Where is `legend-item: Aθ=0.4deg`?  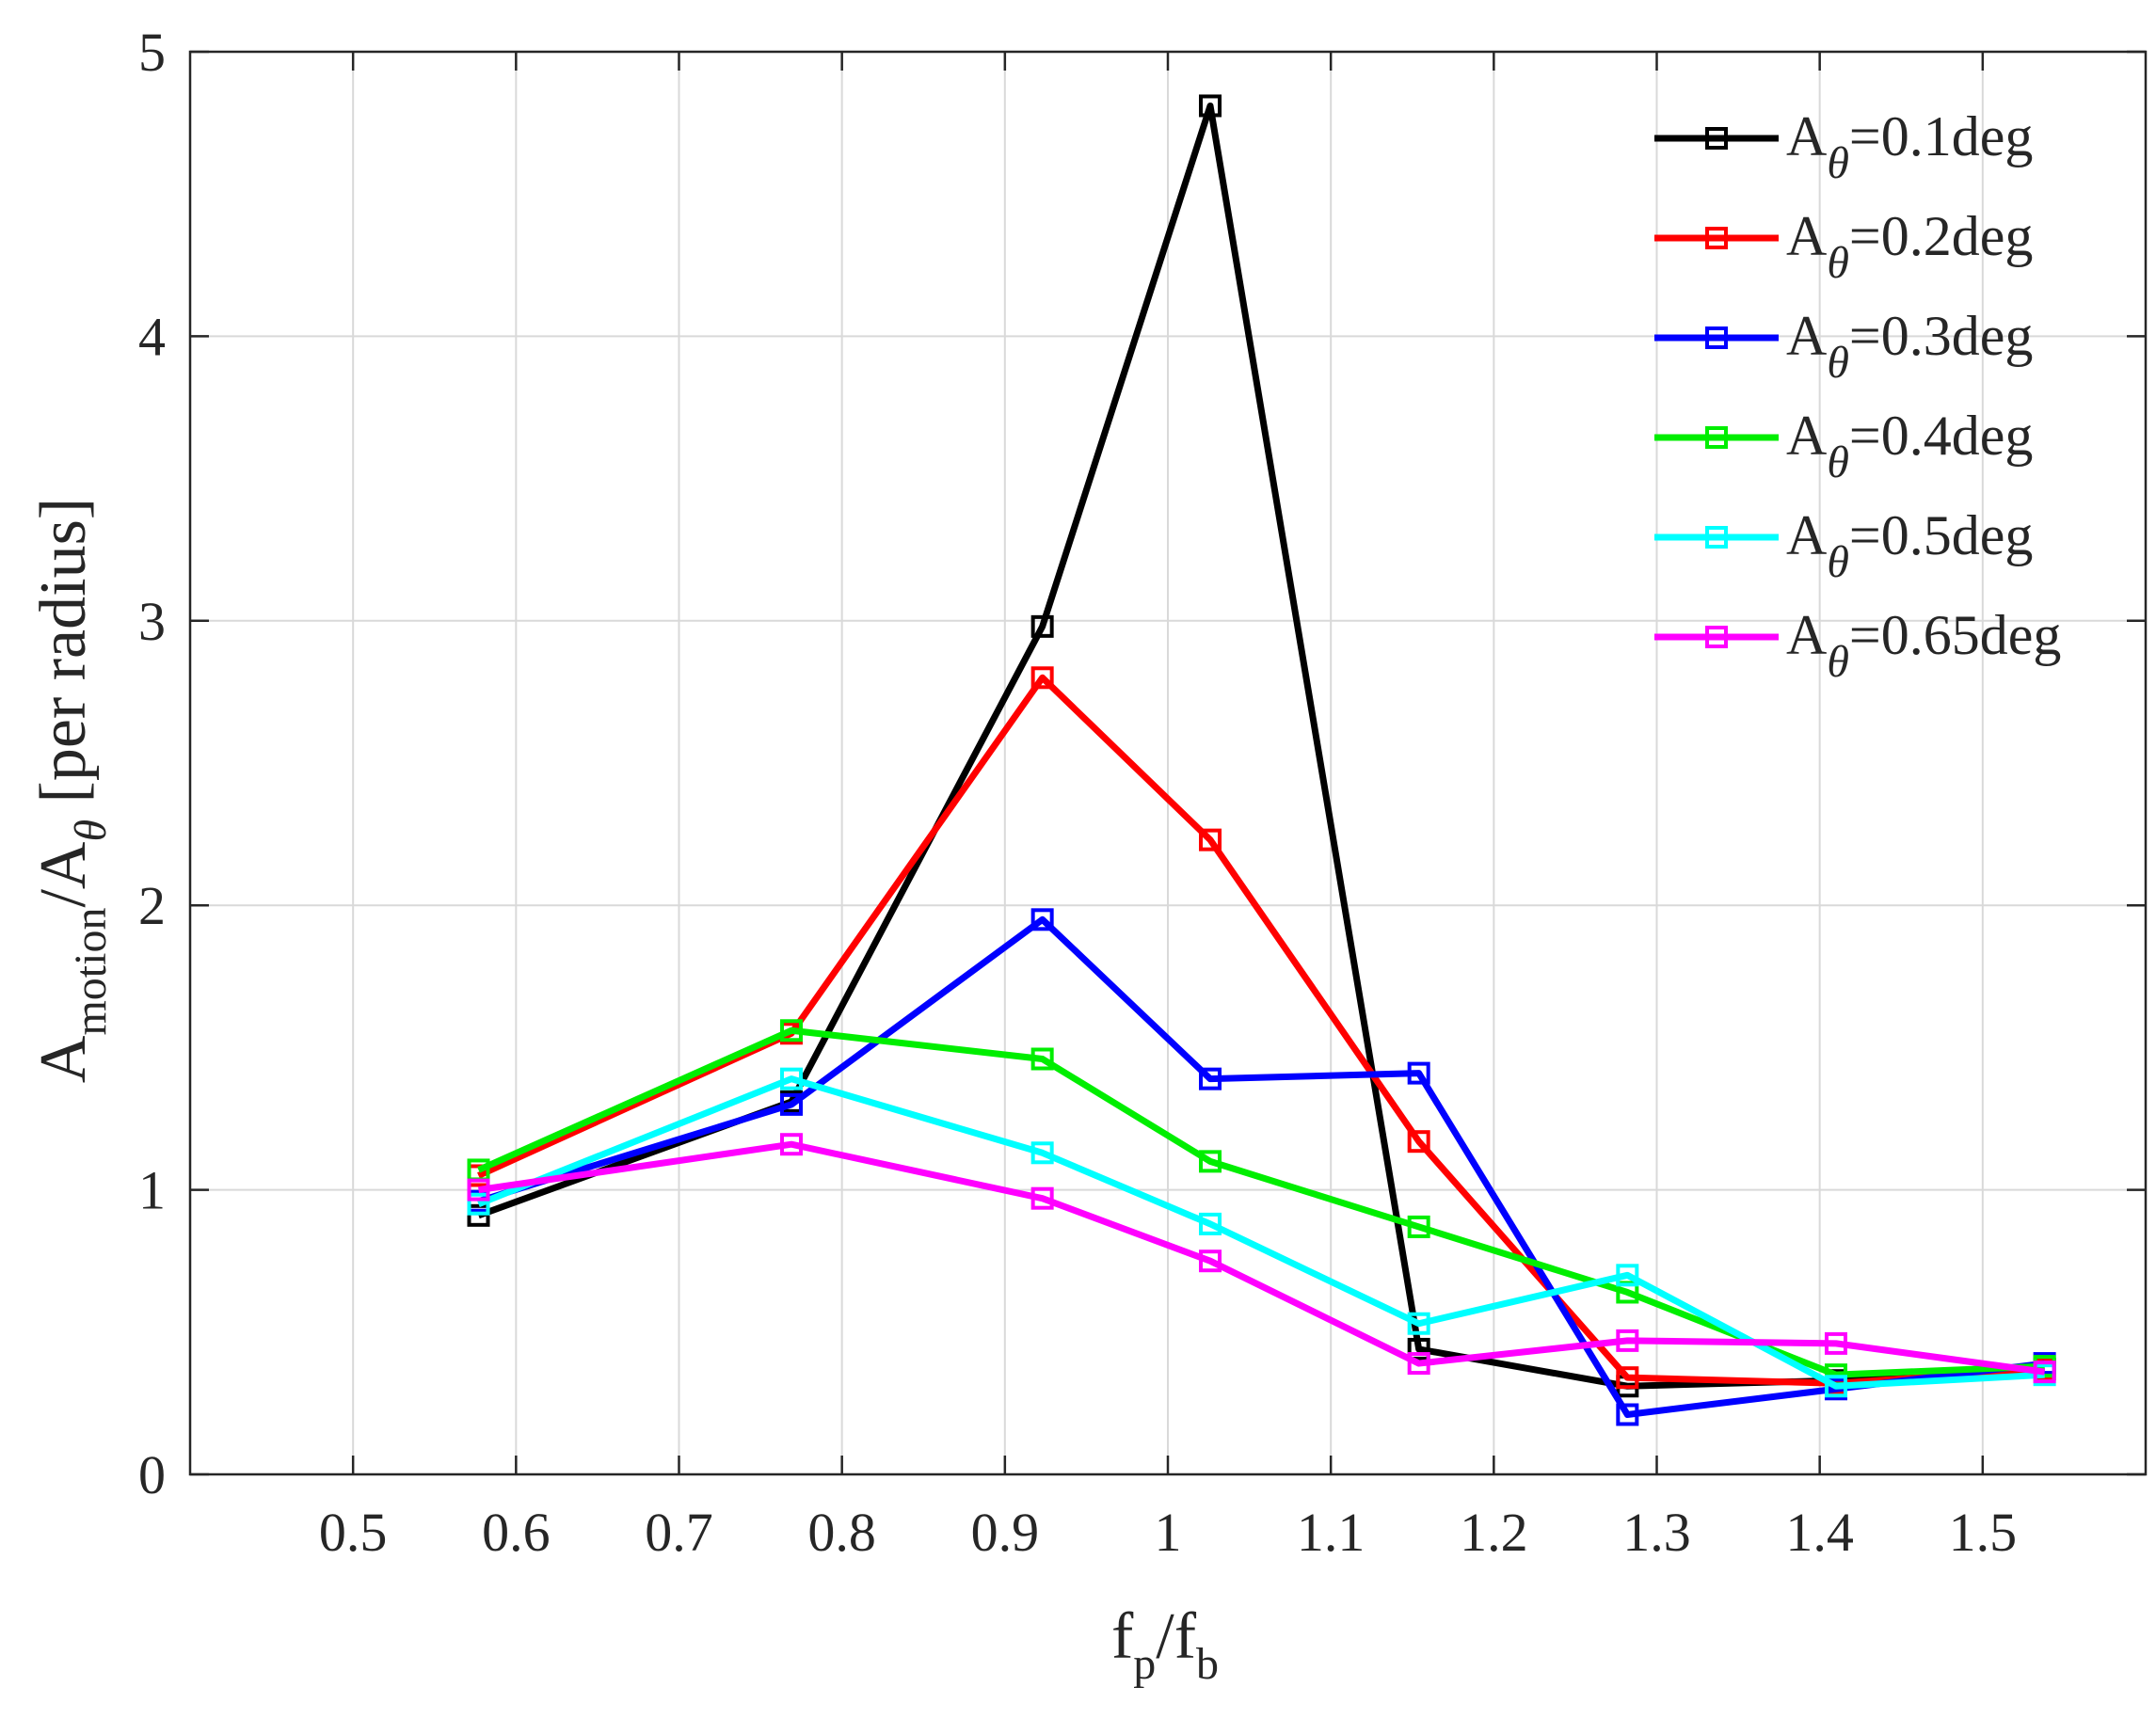 legend-item: Aθ=0.4deg is located at coordinates (1843, 446).